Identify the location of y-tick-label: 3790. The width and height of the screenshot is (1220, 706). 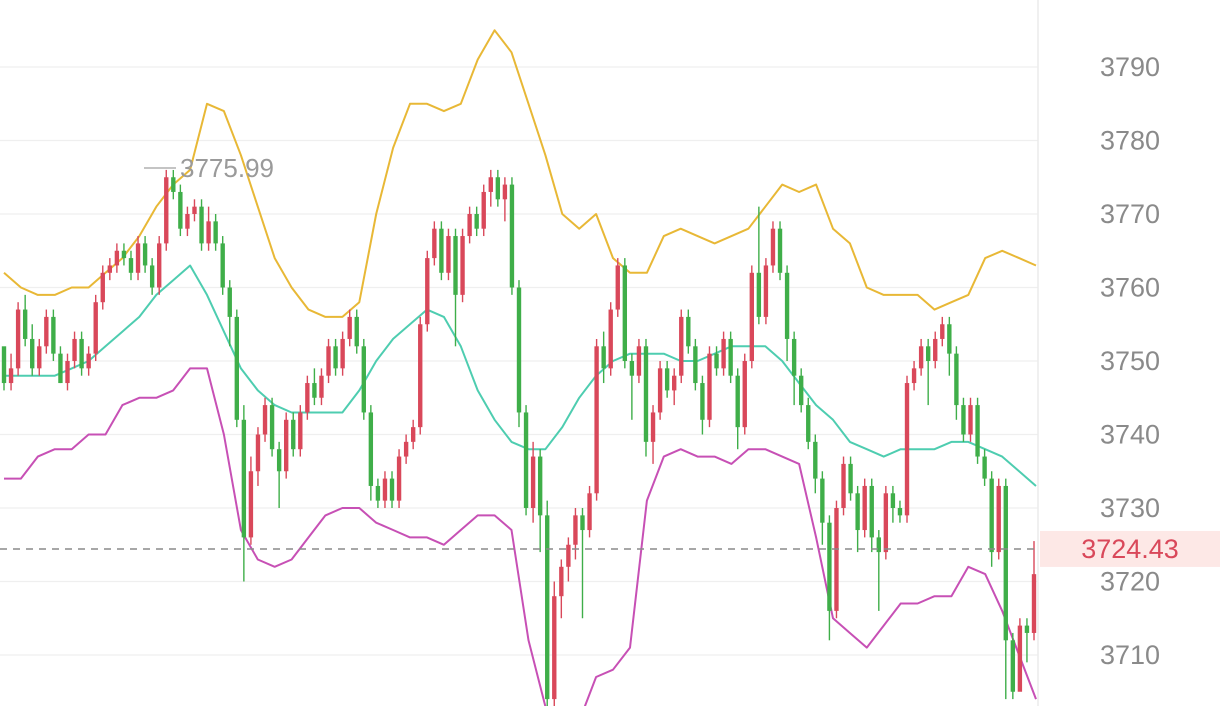
(1130, 67).